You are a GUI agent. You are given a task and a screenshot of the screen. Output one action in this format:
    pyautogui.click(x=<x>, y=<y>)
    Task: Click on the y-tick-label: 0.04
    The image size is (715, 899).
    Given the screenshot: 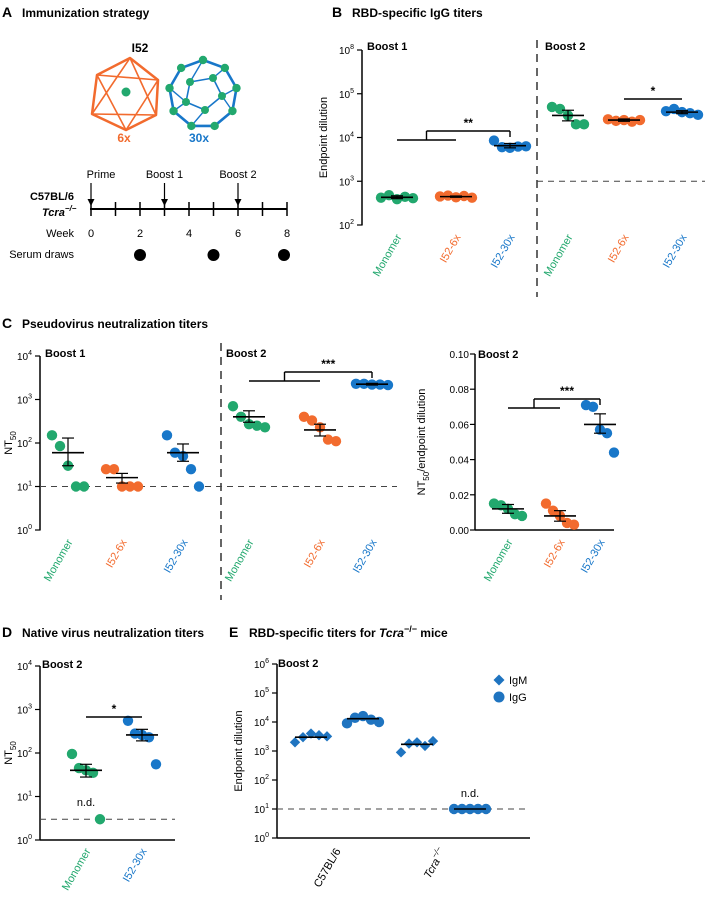 What is the action you would take?
    pyautogui.click(x=460, y=461)
    